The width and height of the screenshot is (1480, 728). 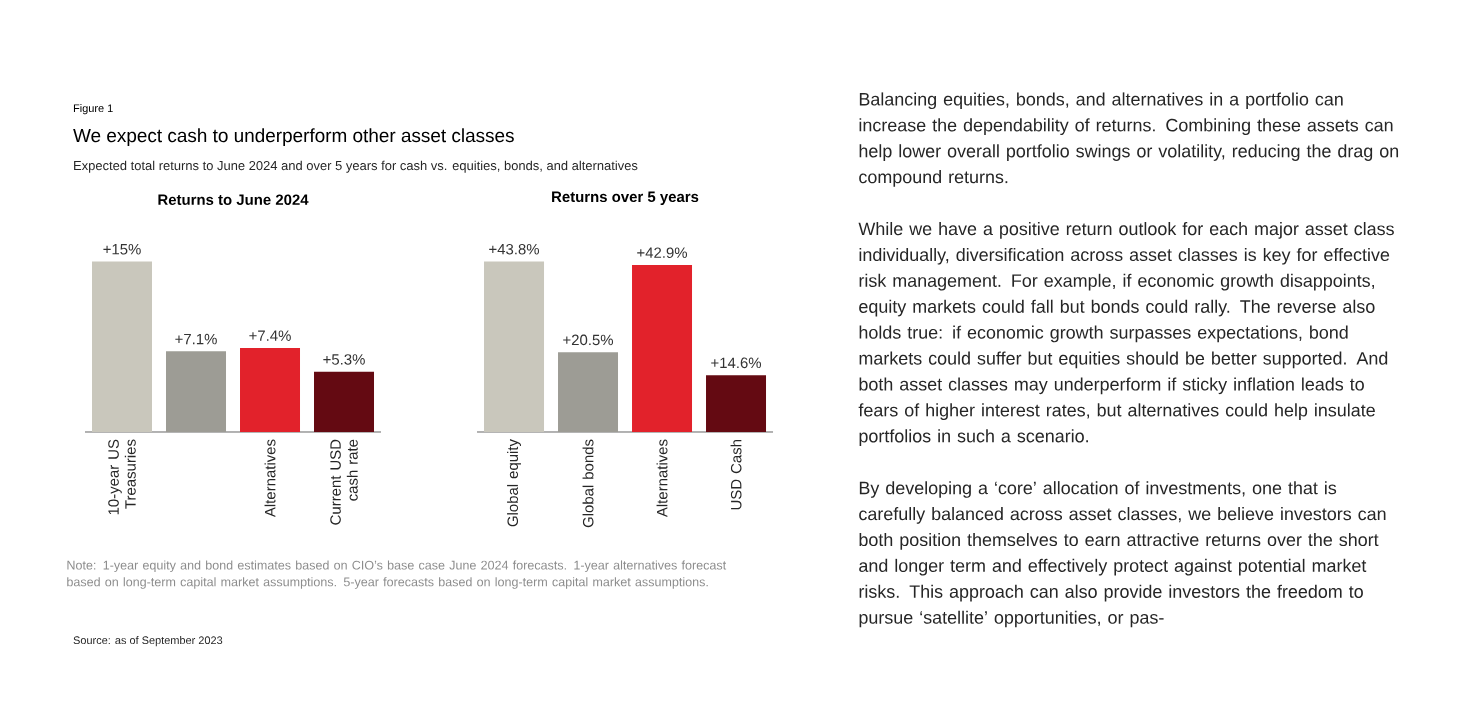 I want to click on text: Balancing equities, bonds, and alternatives in a portfolio can increase the dependability of returns. Combining these assets can help lower overall portfolio swings or volatility, reducing the drag on compound returns., so click(x=1129, y=139).